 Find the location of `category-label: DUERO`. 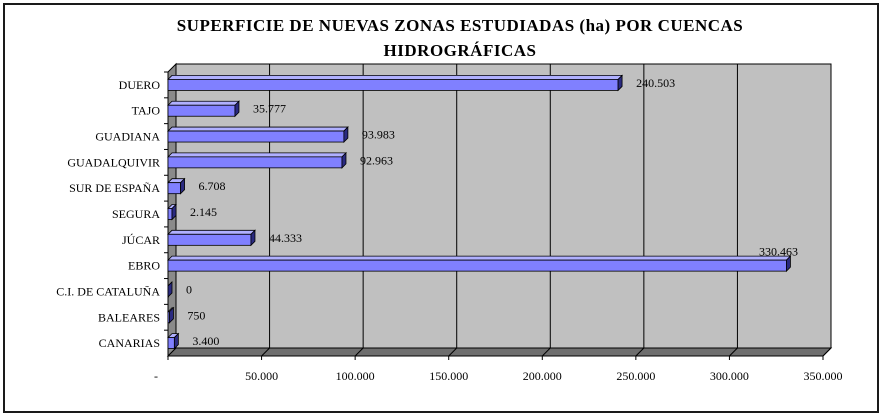

category-label: DUERO is located at coordinates (140, 85).